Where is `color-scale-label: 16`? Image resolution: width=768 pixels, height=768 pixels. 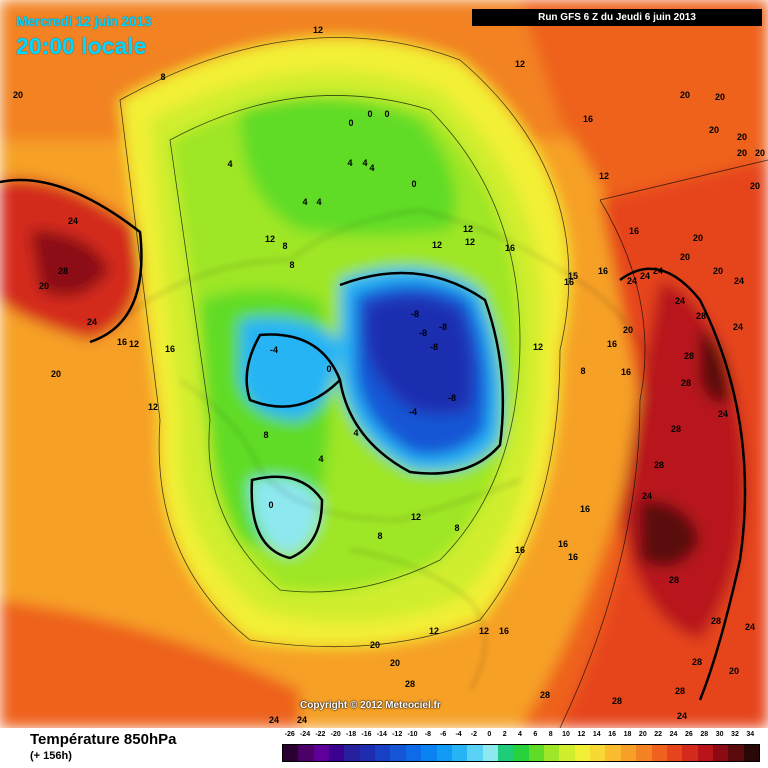
color-scale-label: 16 is located at coordinates (612, 734).